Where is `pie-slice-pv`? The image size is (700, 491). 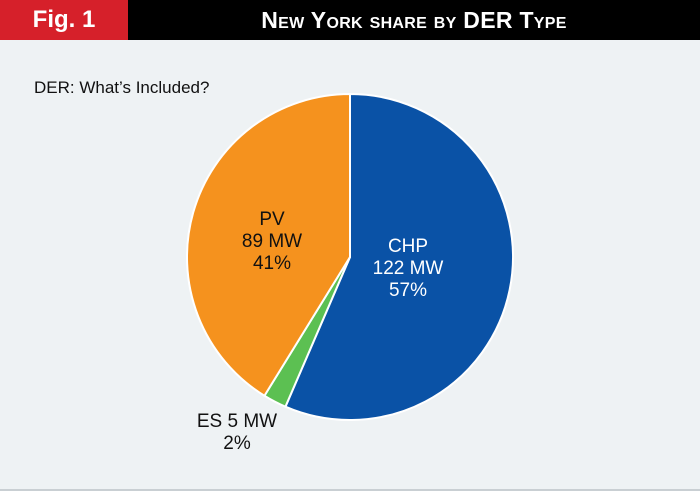 pie-slice-pv is located at coordinates (268, 245).